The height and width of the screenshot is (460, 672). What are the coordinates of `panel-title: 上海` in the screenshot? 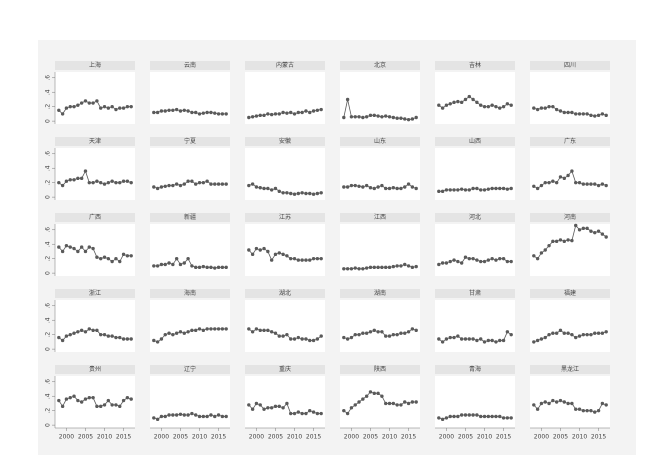 It's located at (95, 65).